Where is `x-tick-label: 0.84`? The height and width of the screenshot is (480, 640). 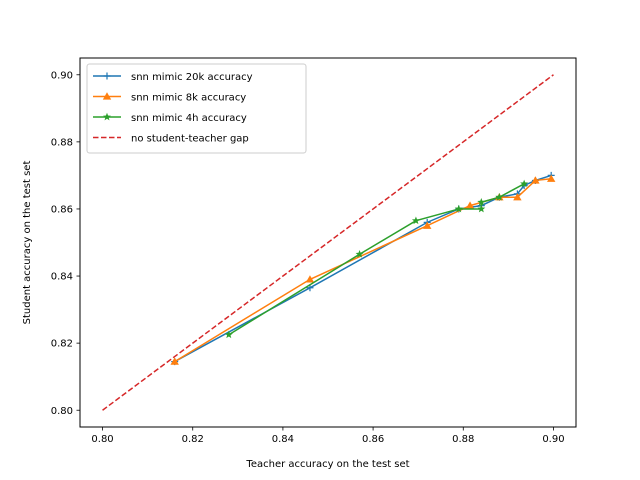 x-tick-label: 0.84 is located at coordinates (283, 439).